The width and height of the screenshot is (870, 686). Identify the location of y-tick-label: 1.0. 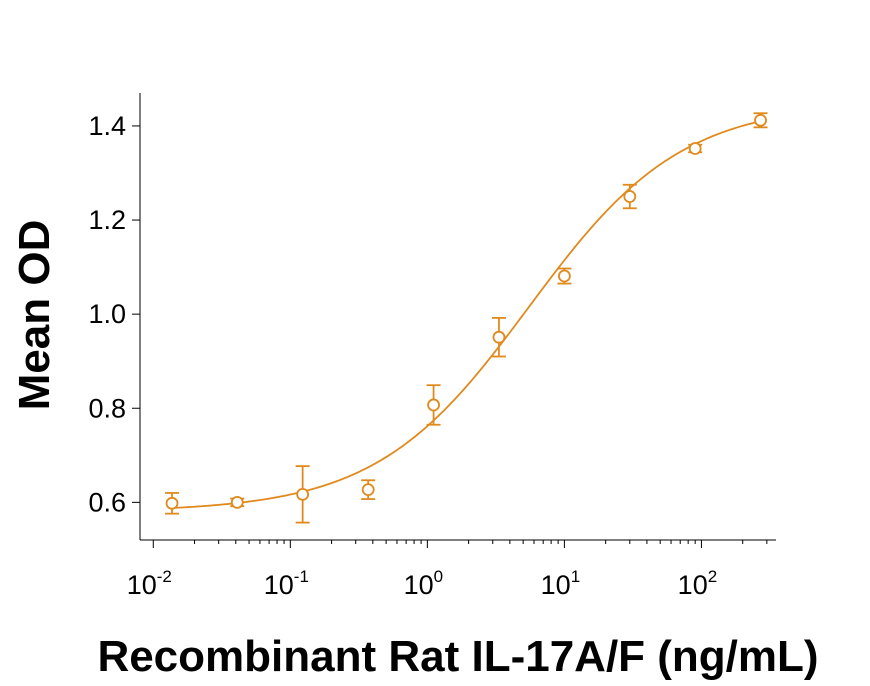
(107, 314).